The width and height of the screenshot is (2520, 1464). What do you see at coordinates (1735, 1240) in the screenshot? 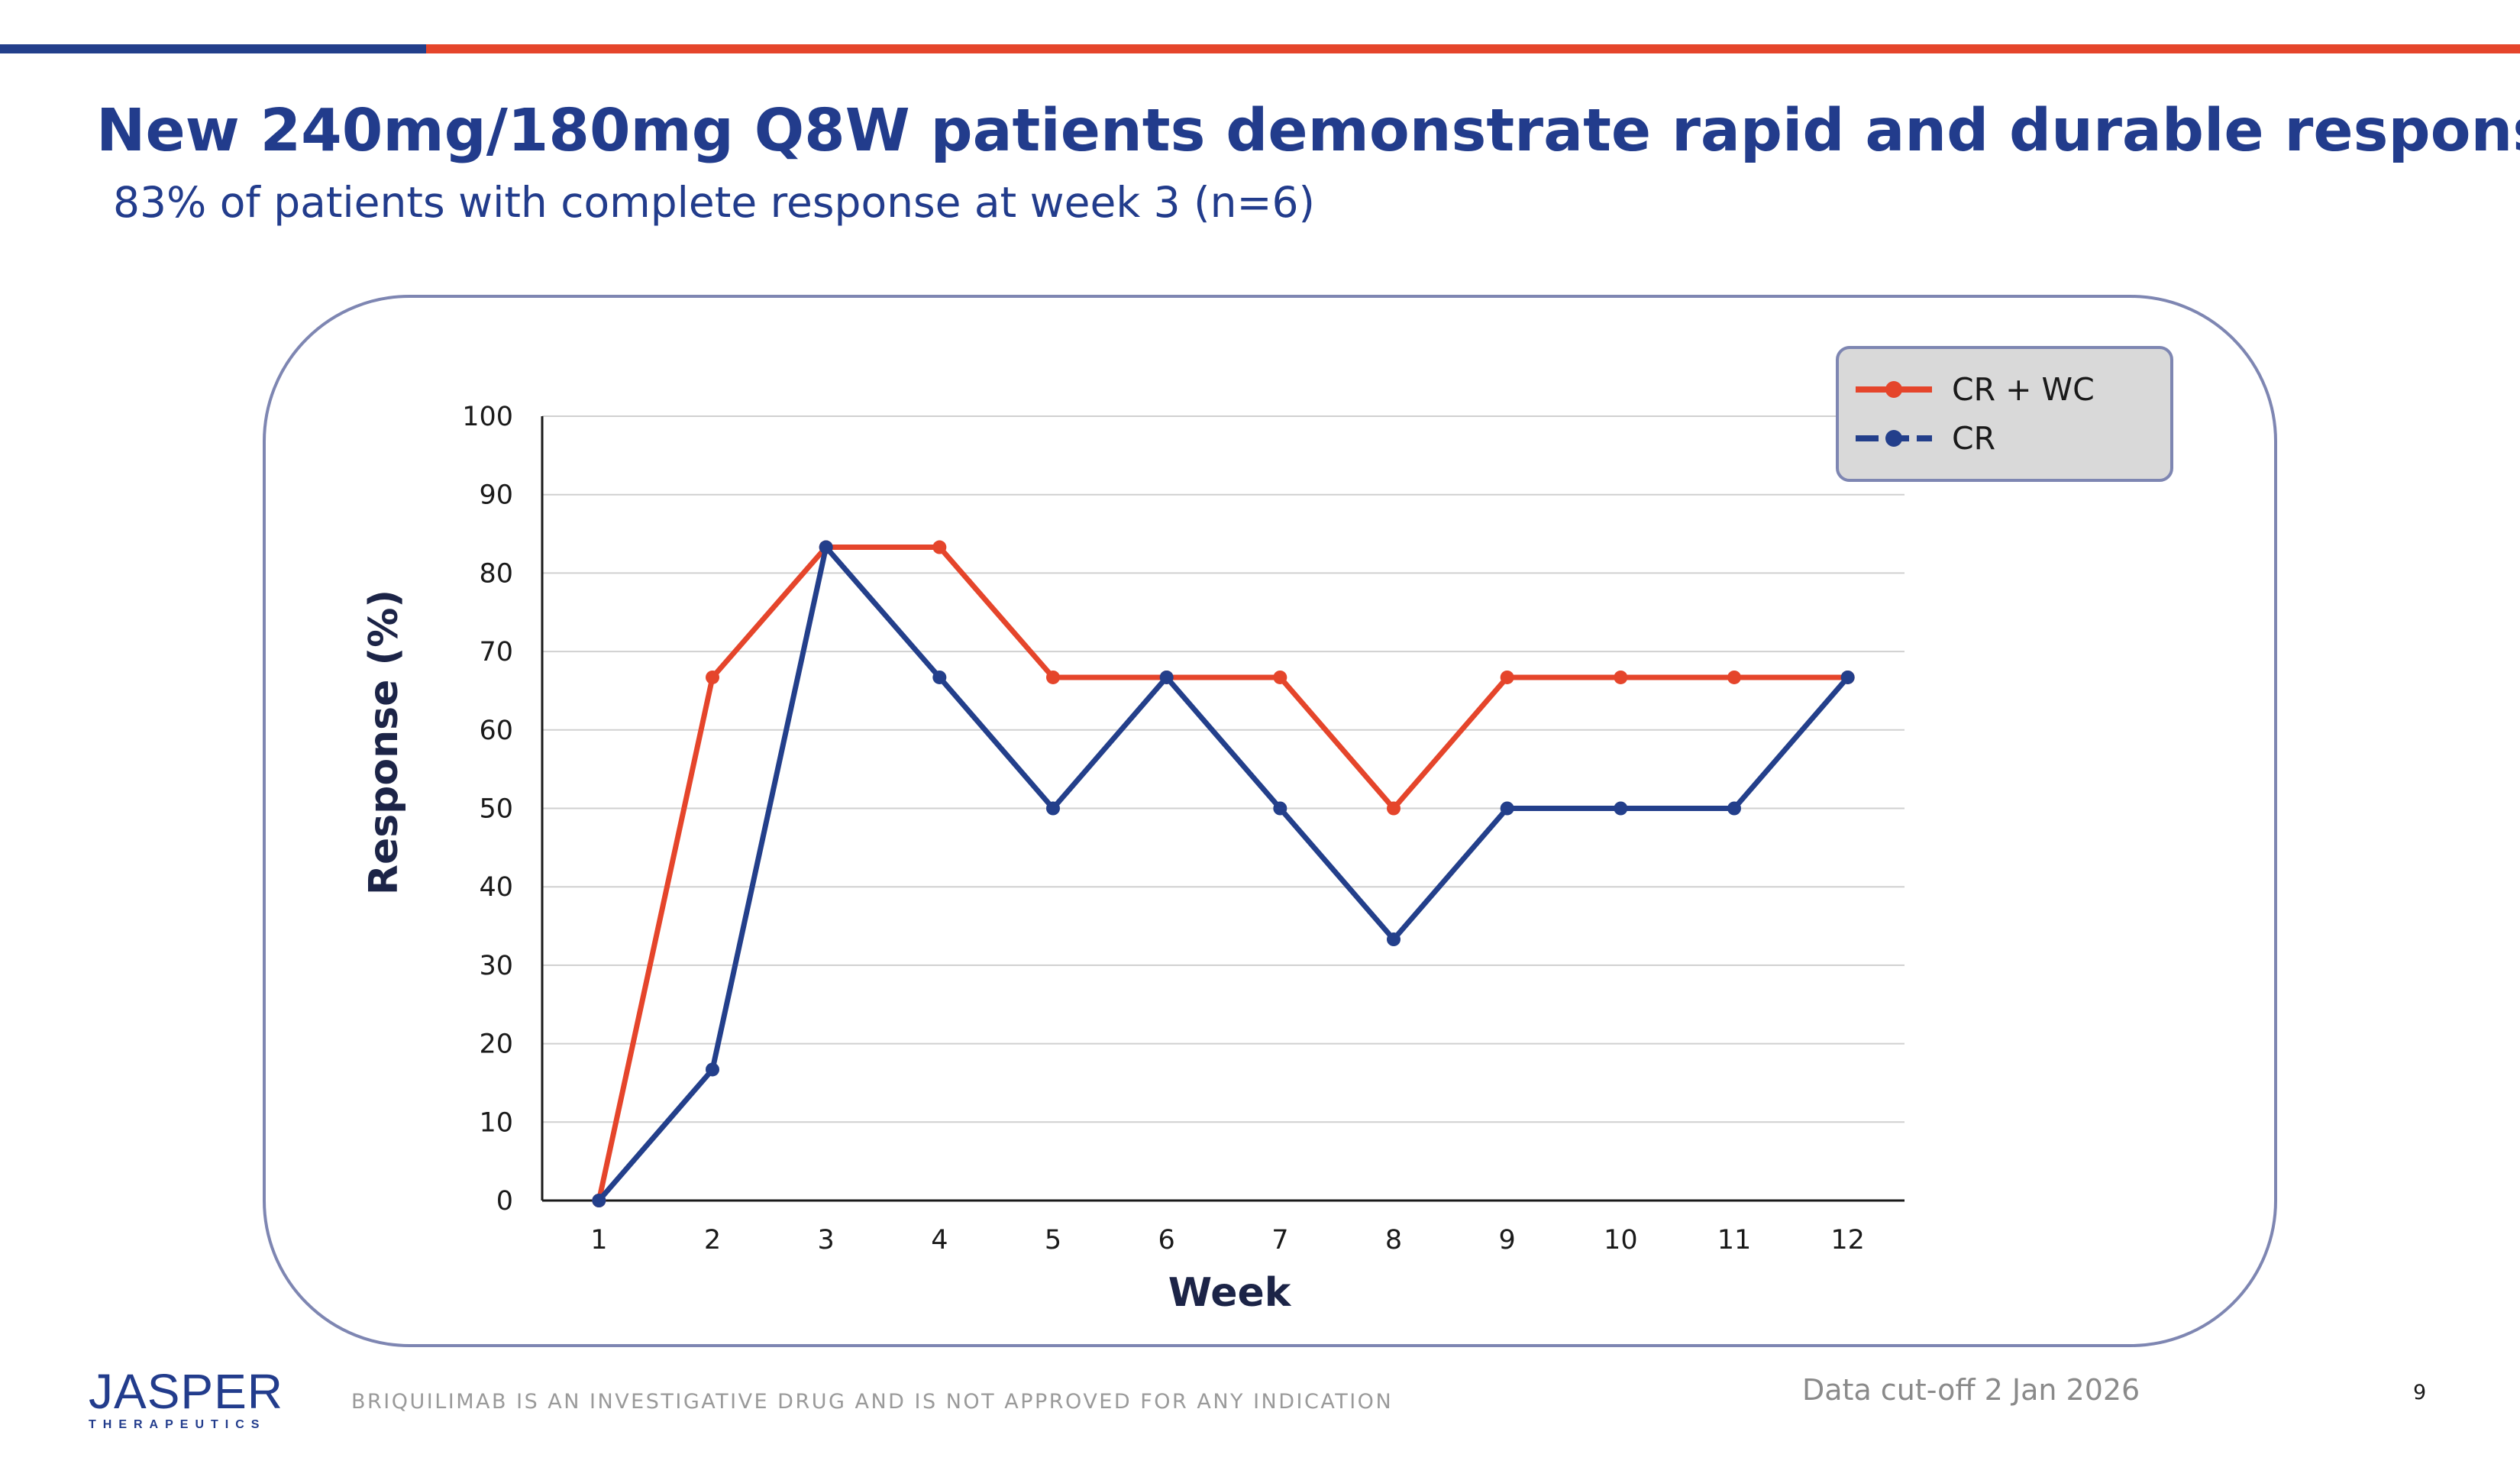
I see `x-tick-label: 11` at bounding box center [1735, 1240].